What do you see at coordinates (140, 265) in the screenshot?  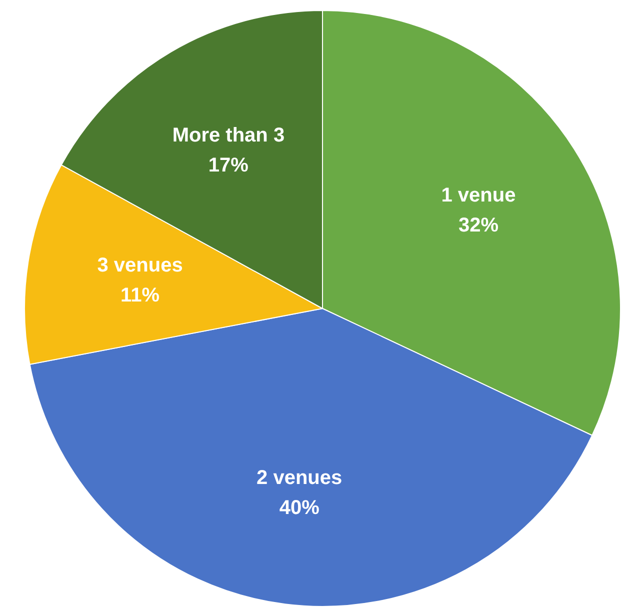 I see `slice-label: 3 venues` at bounding box center [140, 265].